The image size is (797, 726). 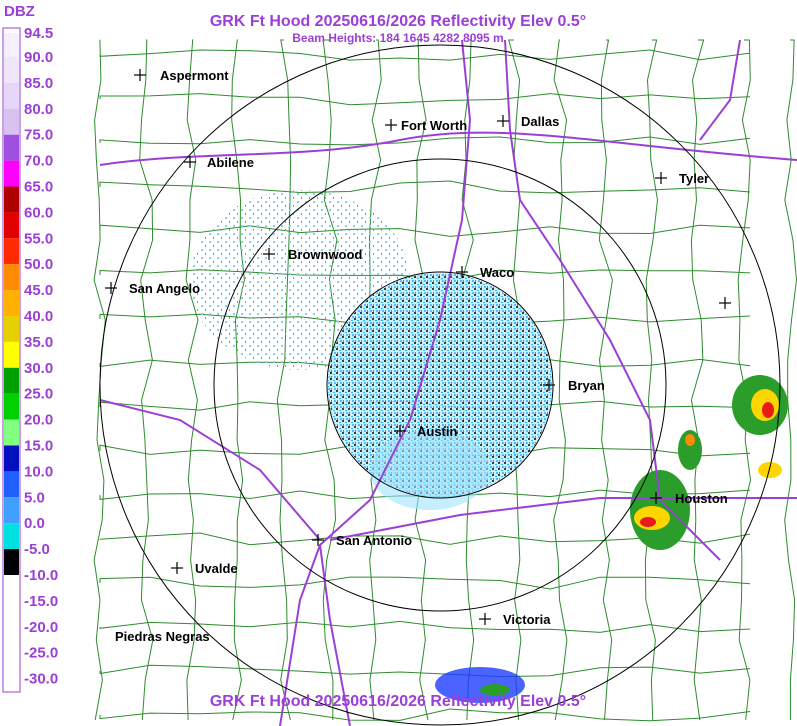 I want to click on legend-label: 25.0, so click(x=38, y=394).